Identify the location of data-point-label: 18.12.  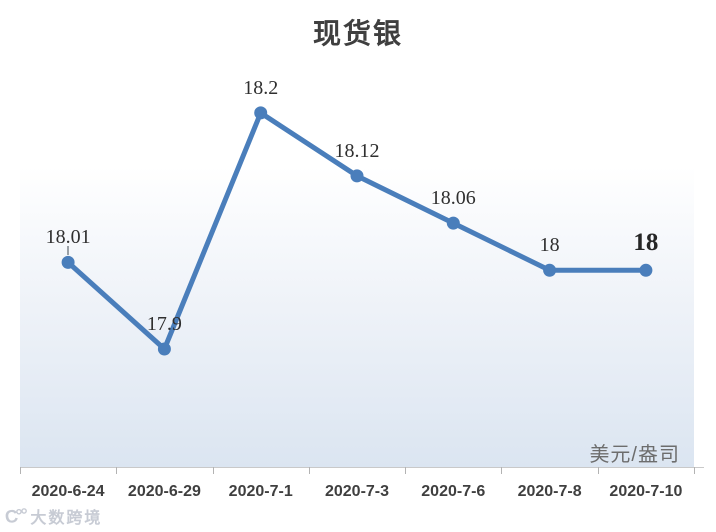
(357, 150).